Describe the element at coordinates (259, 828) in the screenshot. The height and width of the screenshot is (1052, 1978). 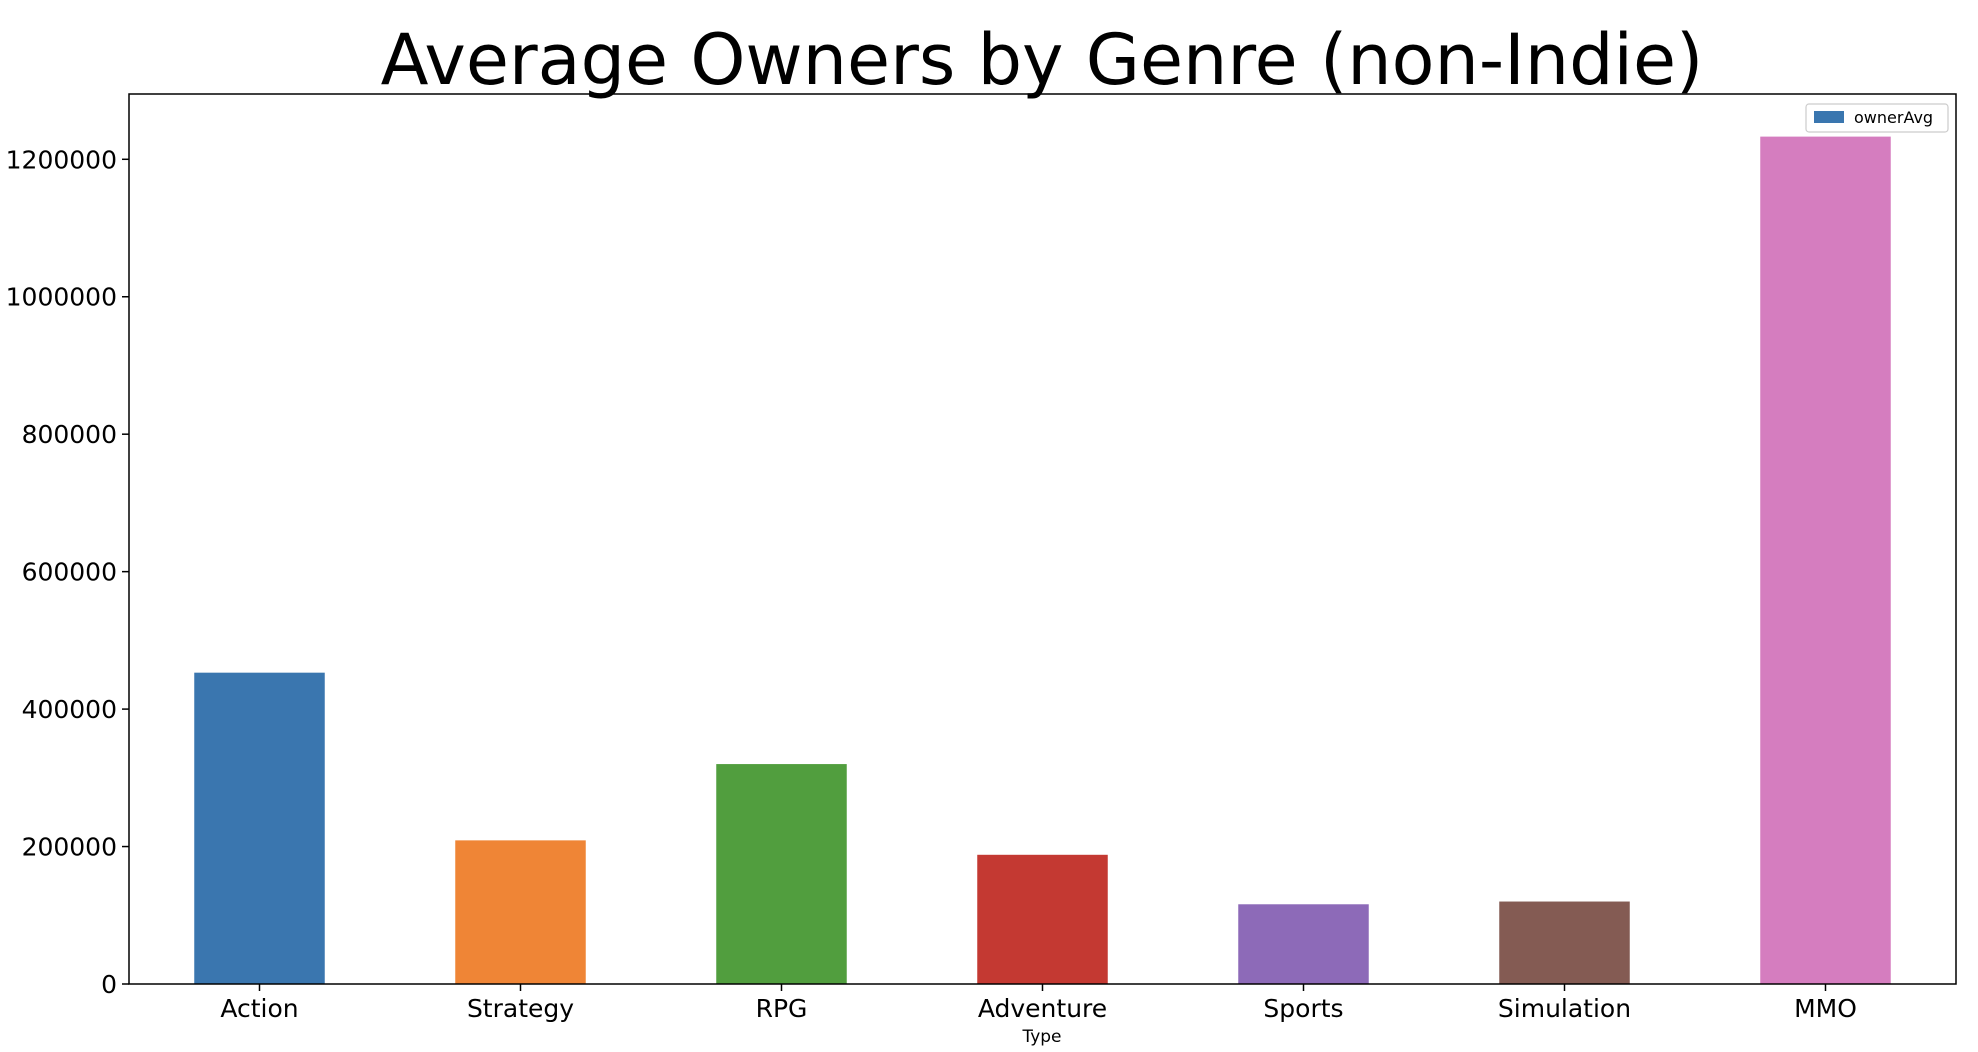
I see `bar-action` at that location.